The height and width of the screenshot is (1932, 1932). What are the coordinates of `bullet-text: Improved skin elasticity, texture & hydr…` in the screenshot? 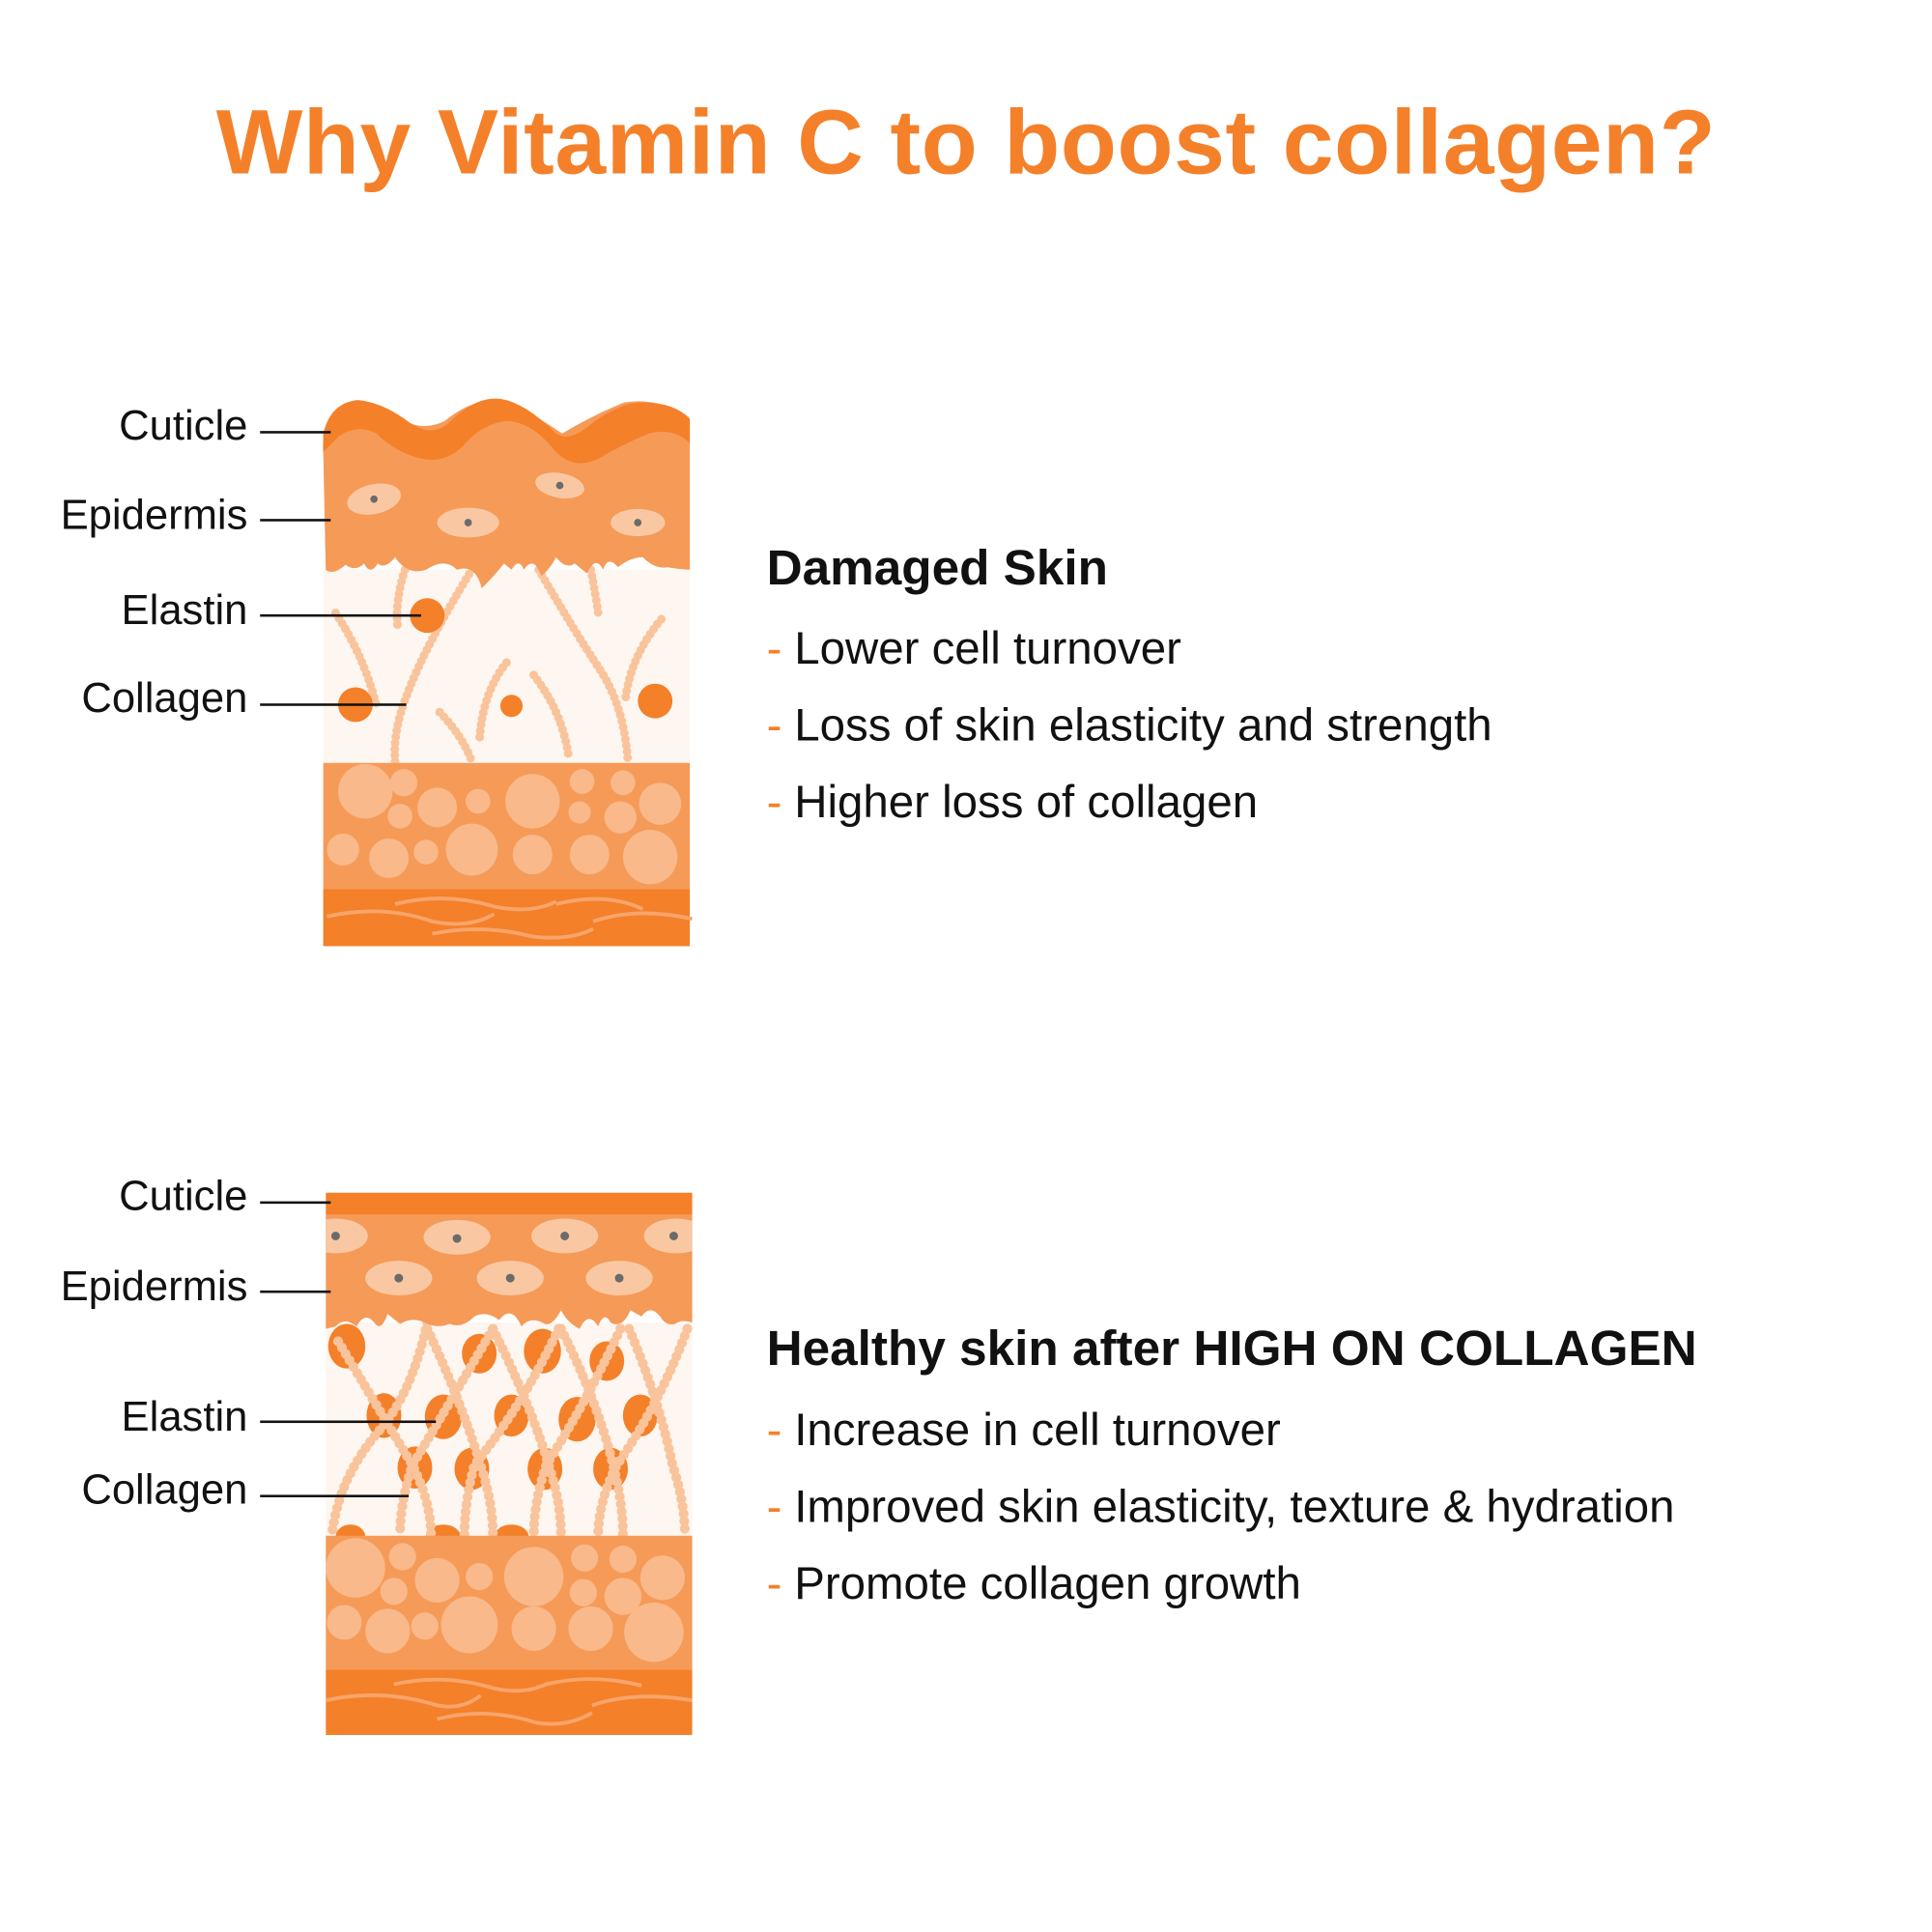 It's located at (1234, 1506).